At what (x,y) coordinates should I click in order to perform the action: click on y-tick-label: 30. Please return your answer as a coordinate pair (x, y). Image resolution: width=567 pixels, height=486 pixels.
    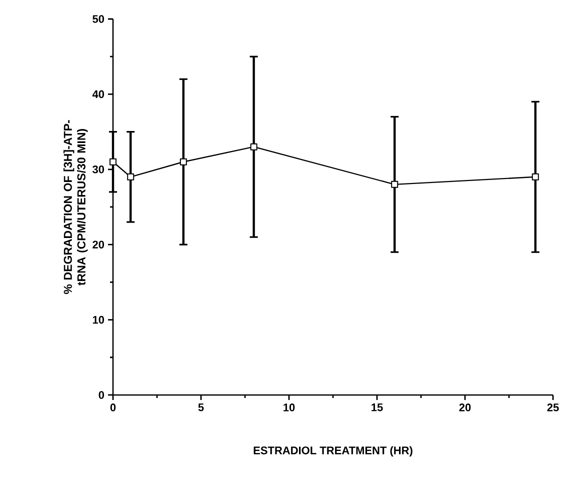
    Looking at the image, I should click on (98, 170).